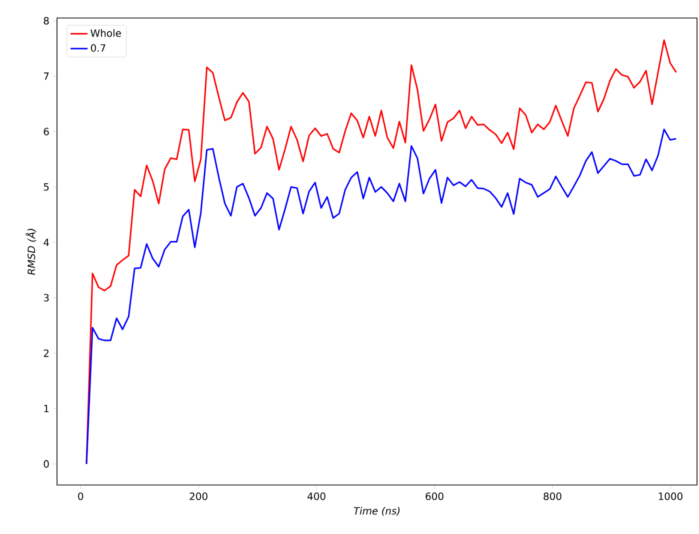 The height and width of the screenshot is (534, 699). Describe the element at coordinates (105, 33) in the screenshot. I see `legend-label: Whole` at that location.